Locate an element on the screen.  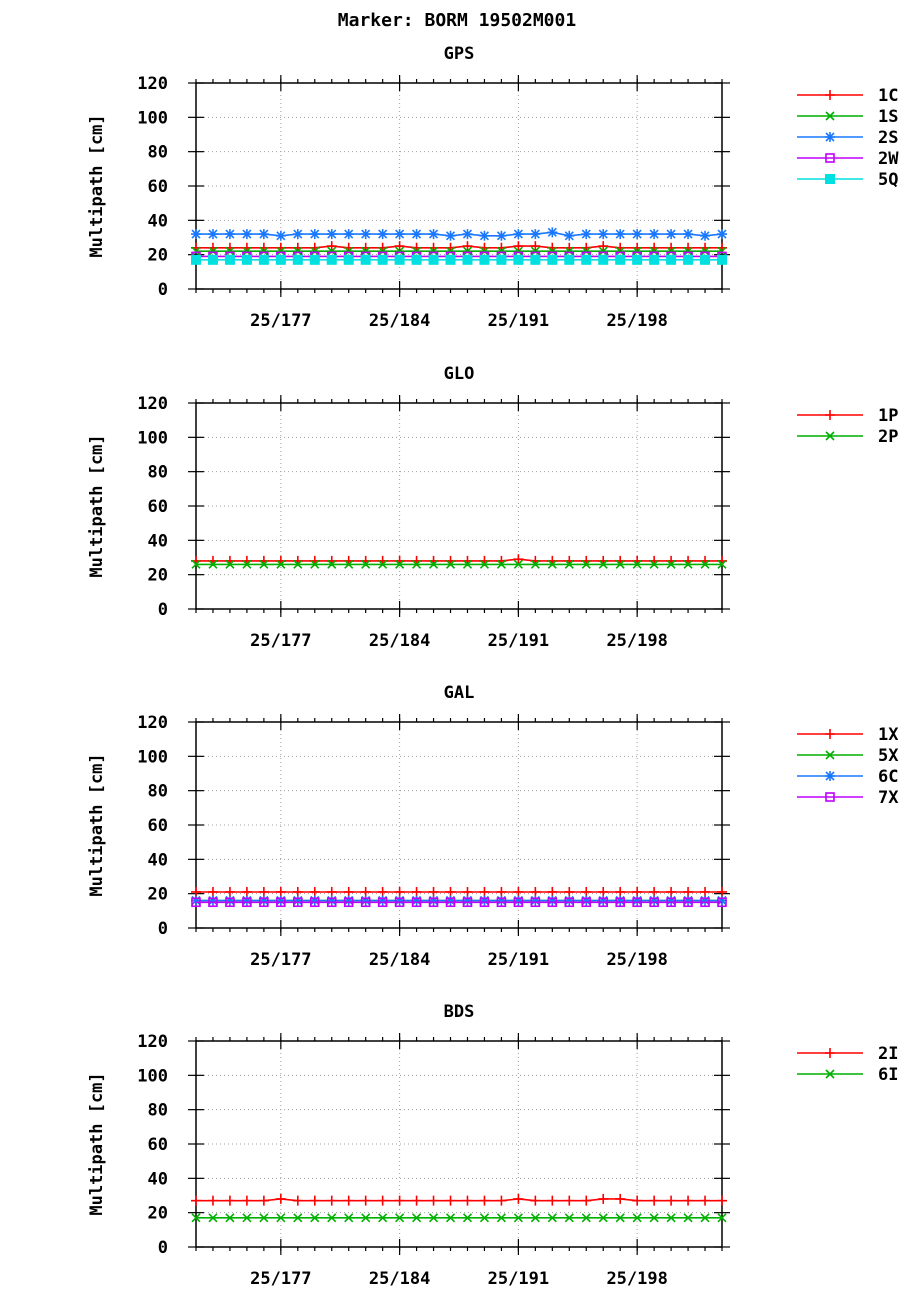
panel-title-bds: BDS is located at coordinates (459, 1012).